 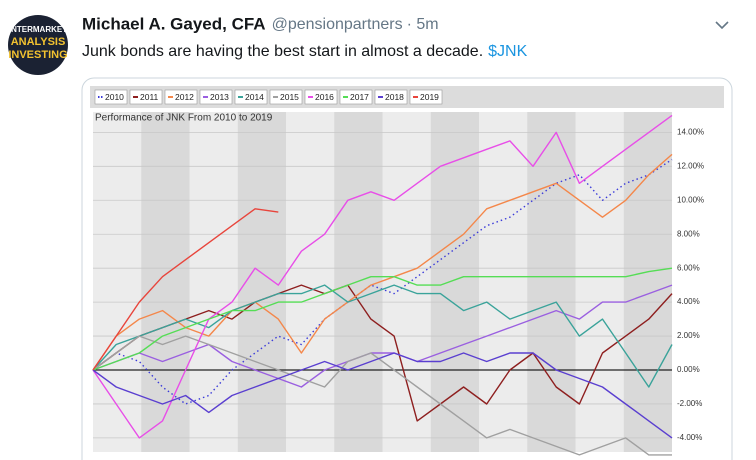 I want to click on author-handle: @pensionpartners, so click(x=337, y=24).